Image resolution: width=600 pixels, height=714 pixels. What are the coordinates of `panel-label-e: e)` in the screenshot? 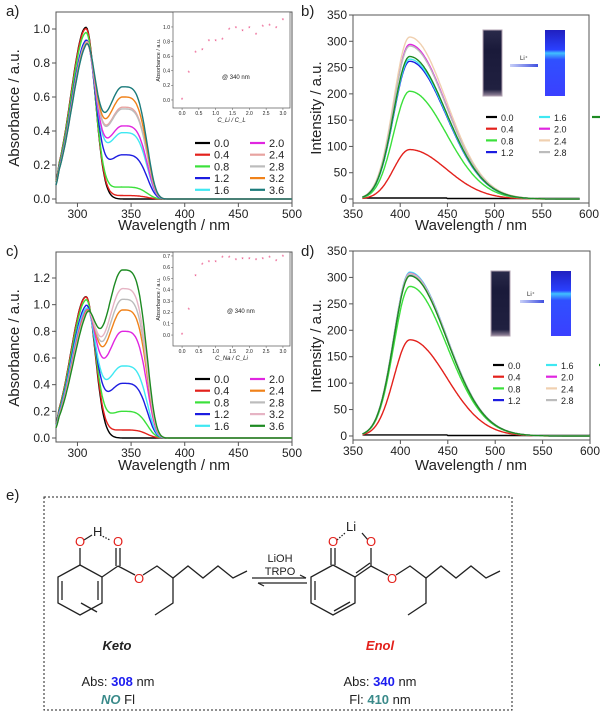 It's located at (12, 495).